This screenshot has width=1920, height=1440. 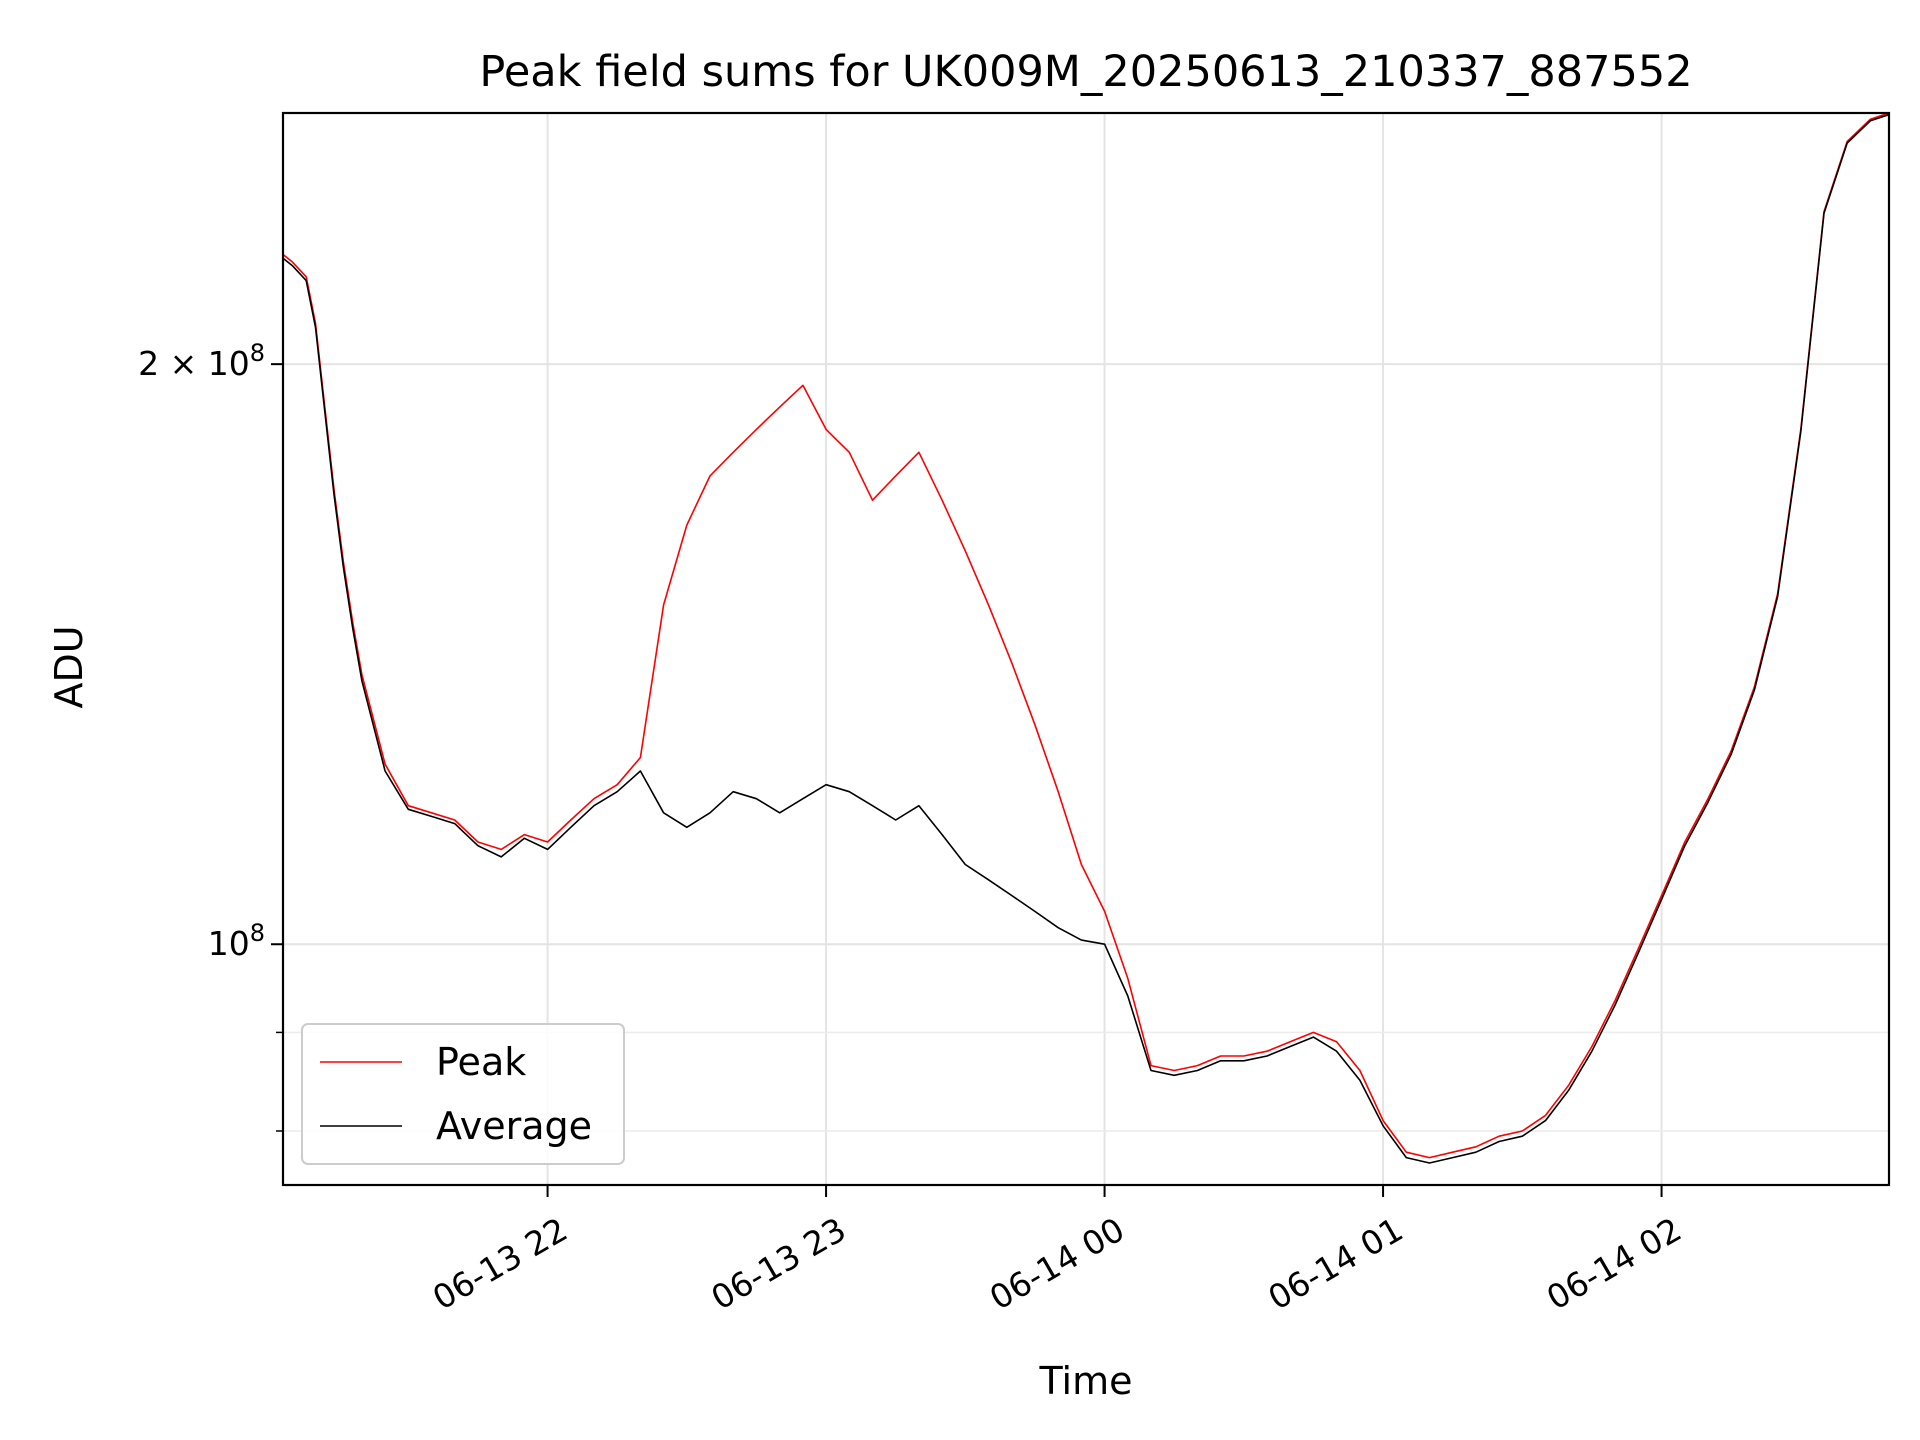 I want to click on legend-box, so click(x=463, y=1094).